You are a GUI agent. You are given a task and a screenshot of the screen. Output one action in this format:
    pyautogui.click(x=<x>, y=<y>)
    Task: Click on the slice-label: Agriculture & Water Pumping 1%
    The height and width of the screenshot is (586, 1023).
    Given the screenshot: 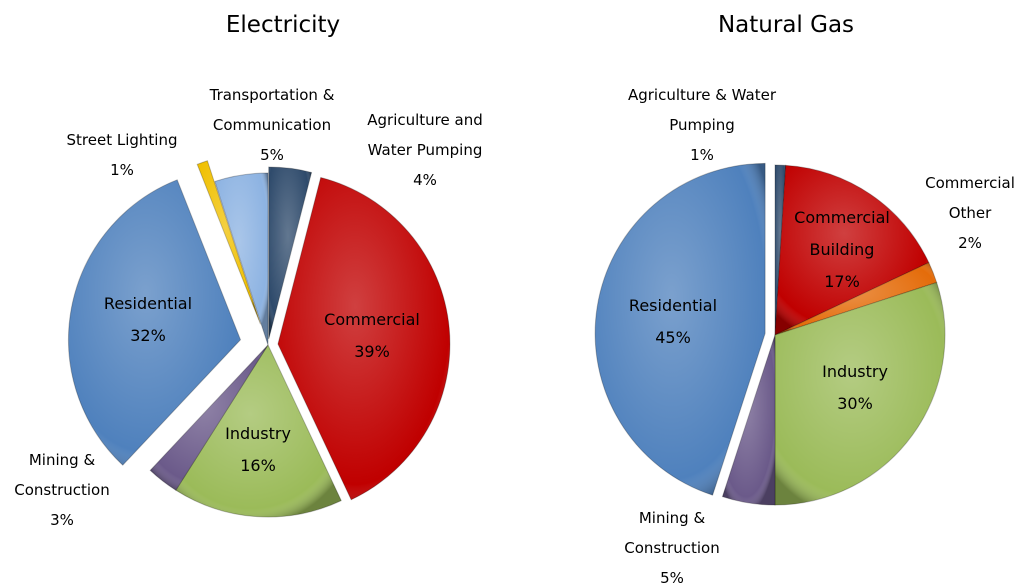 What is the action you would take?
    pyautogui.click(x=702, y=125)
    